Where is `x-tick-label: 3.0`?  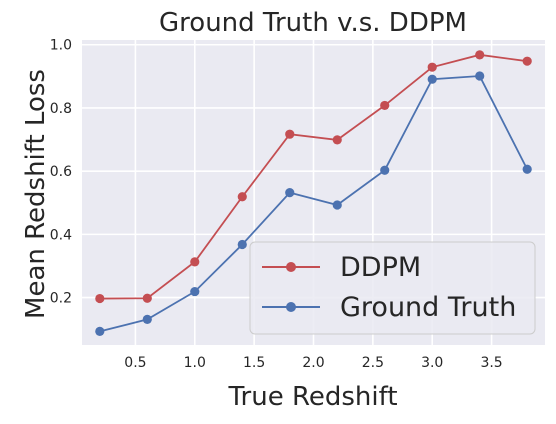
x-tick-label: 3.0 is located at coordinates (432, 363).